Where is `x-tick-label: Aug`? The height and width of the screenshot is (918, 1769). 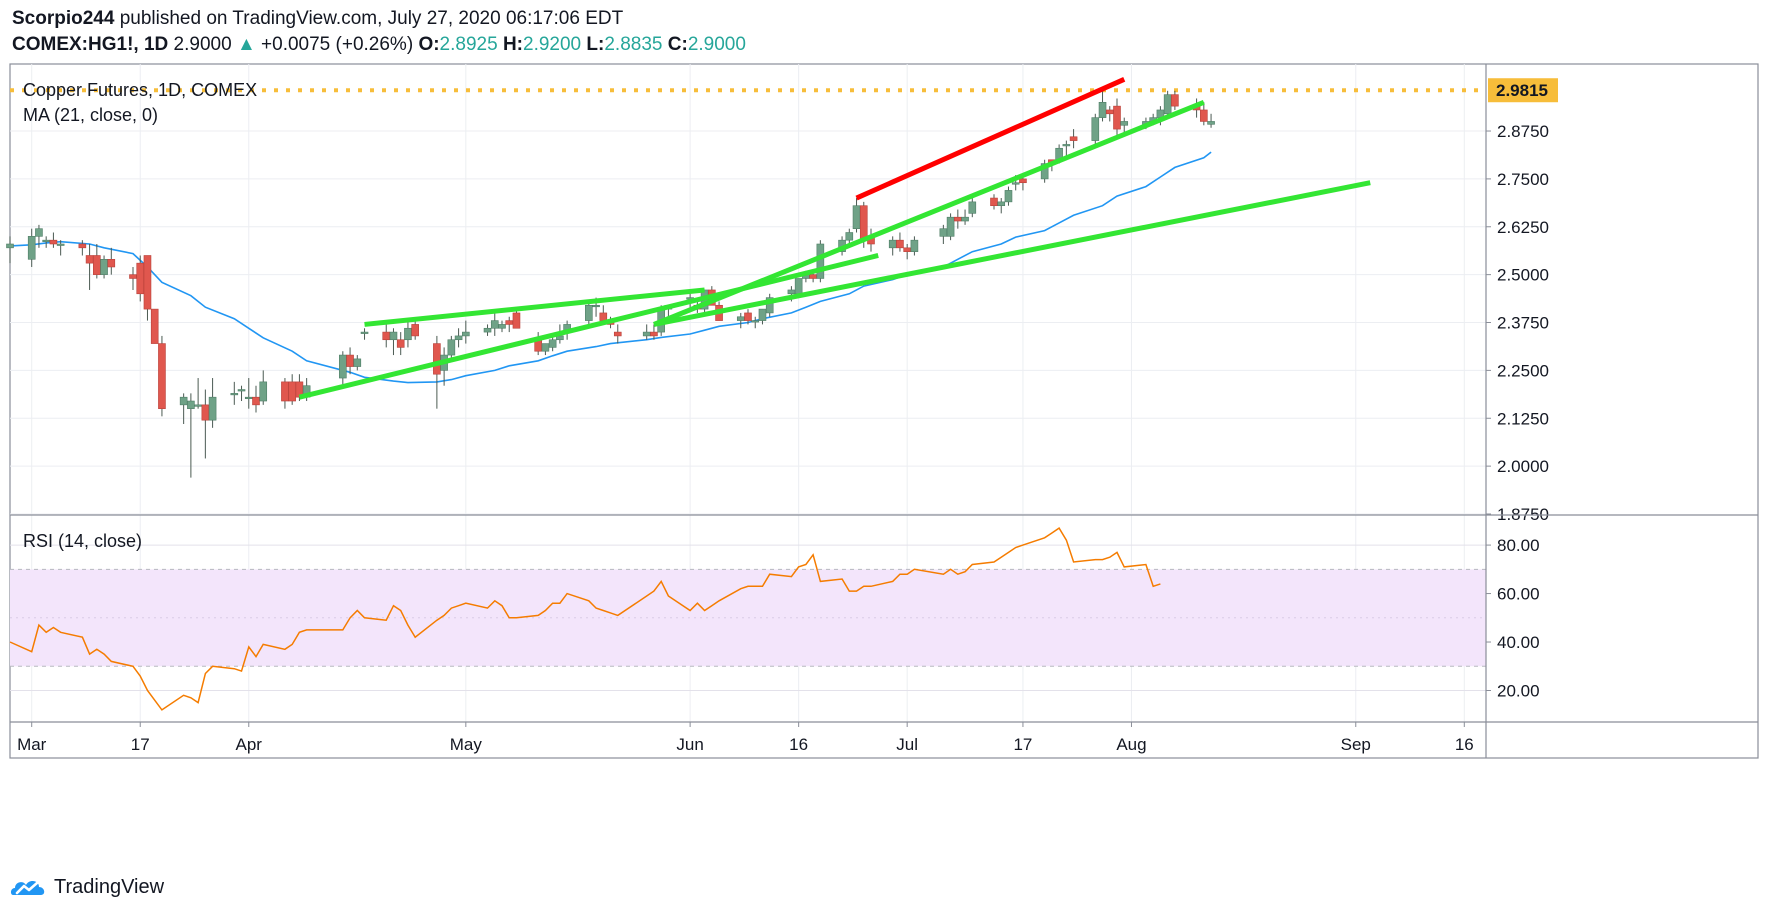
x-tick-label: Aug is located at coordinates (1131, 744).